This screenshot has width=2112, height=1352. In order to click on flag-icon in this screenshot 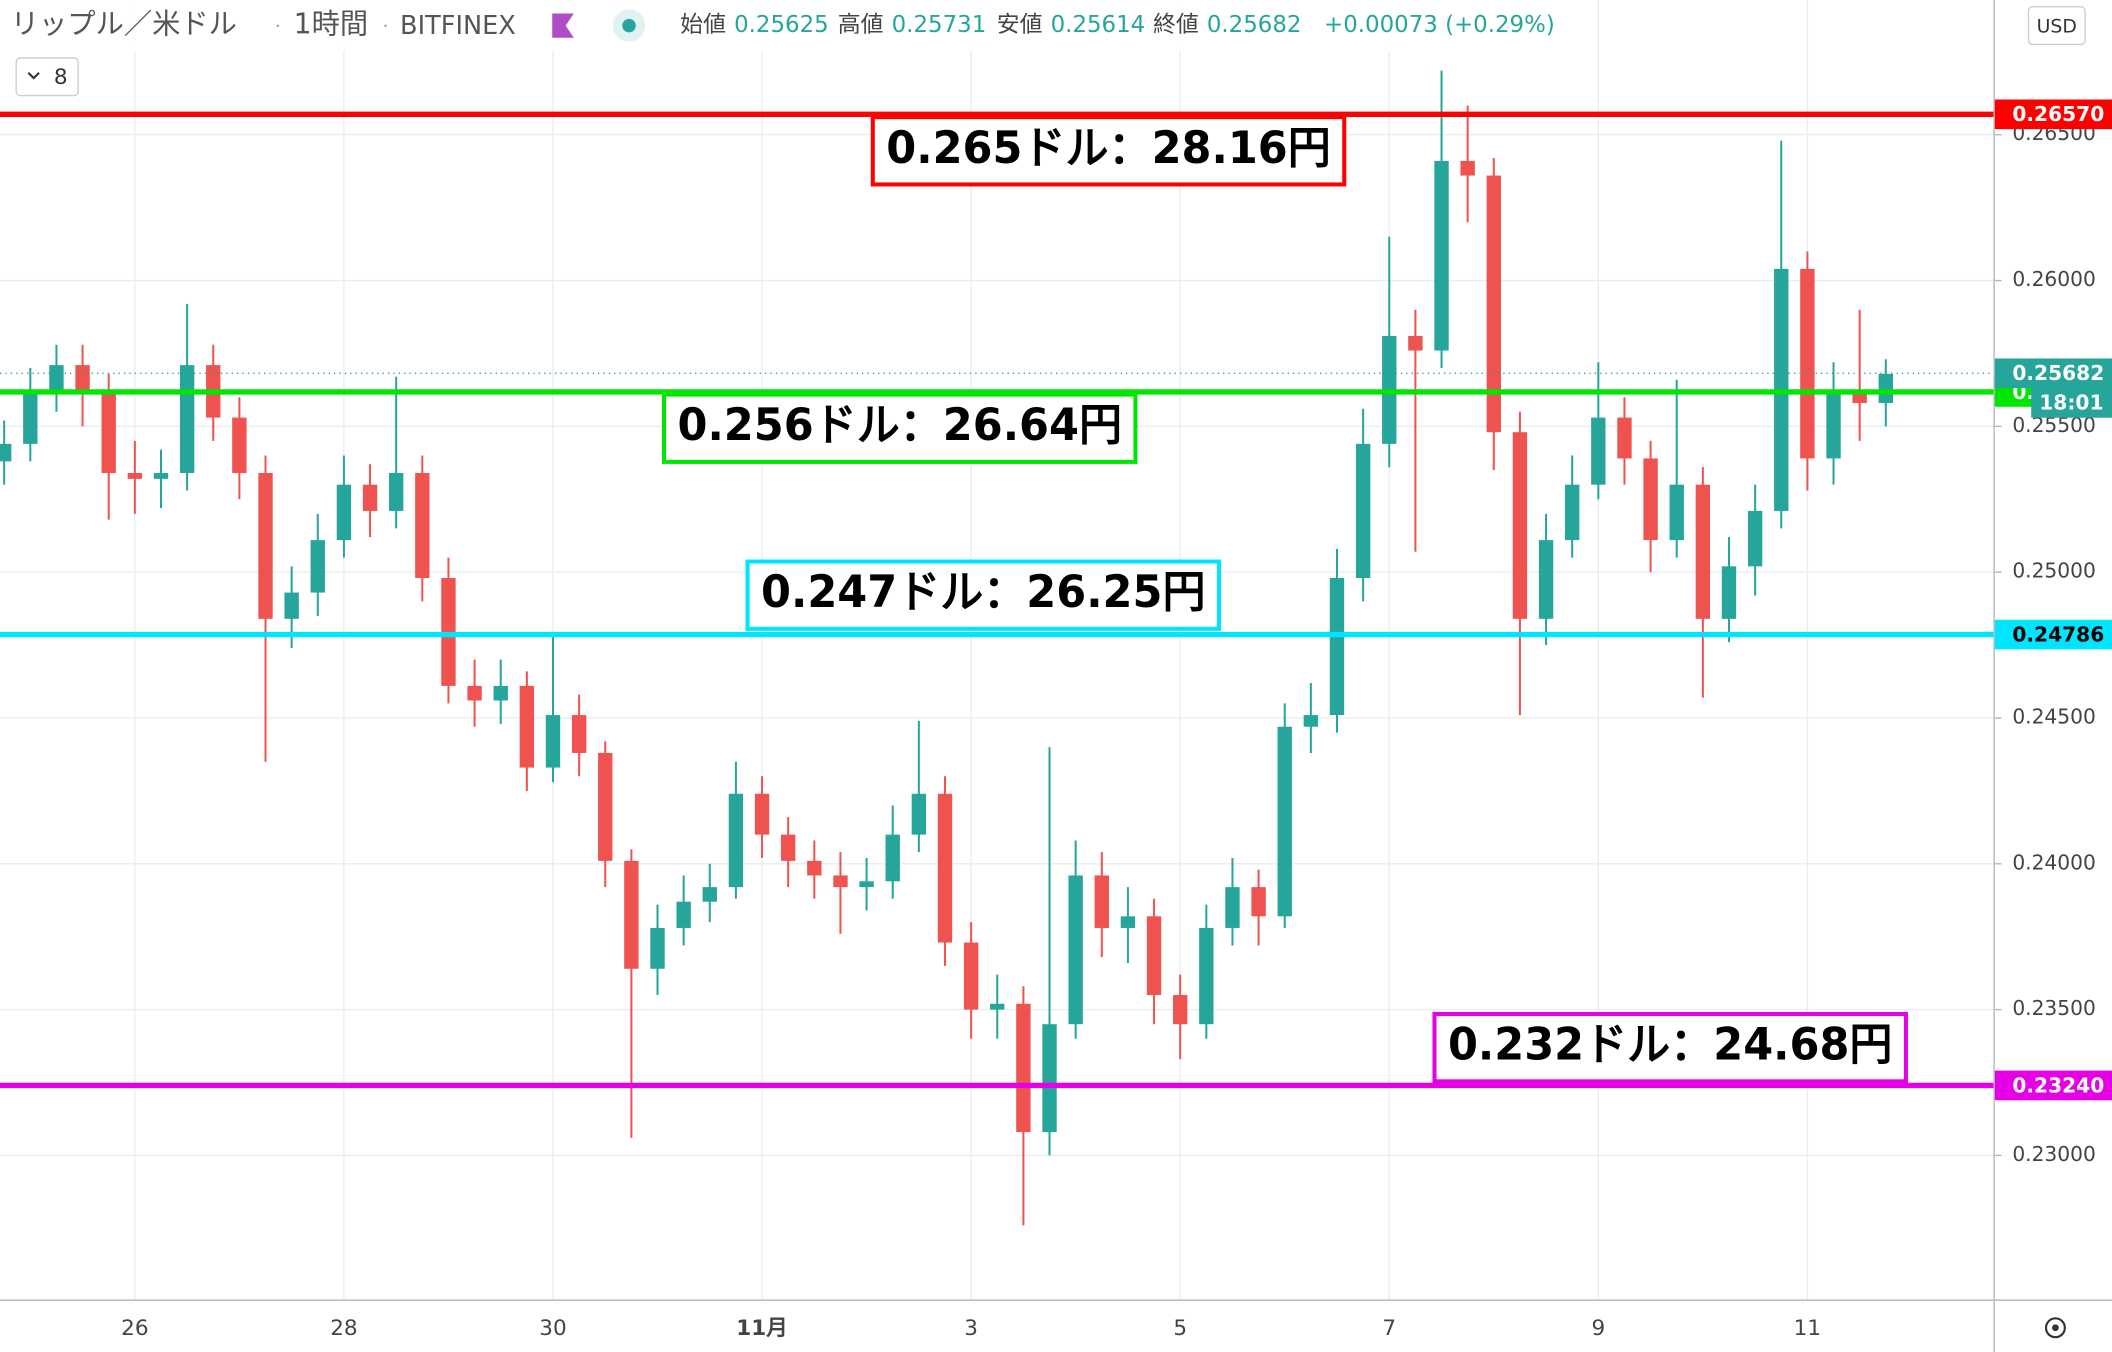, I will do `click(563, 25)`.